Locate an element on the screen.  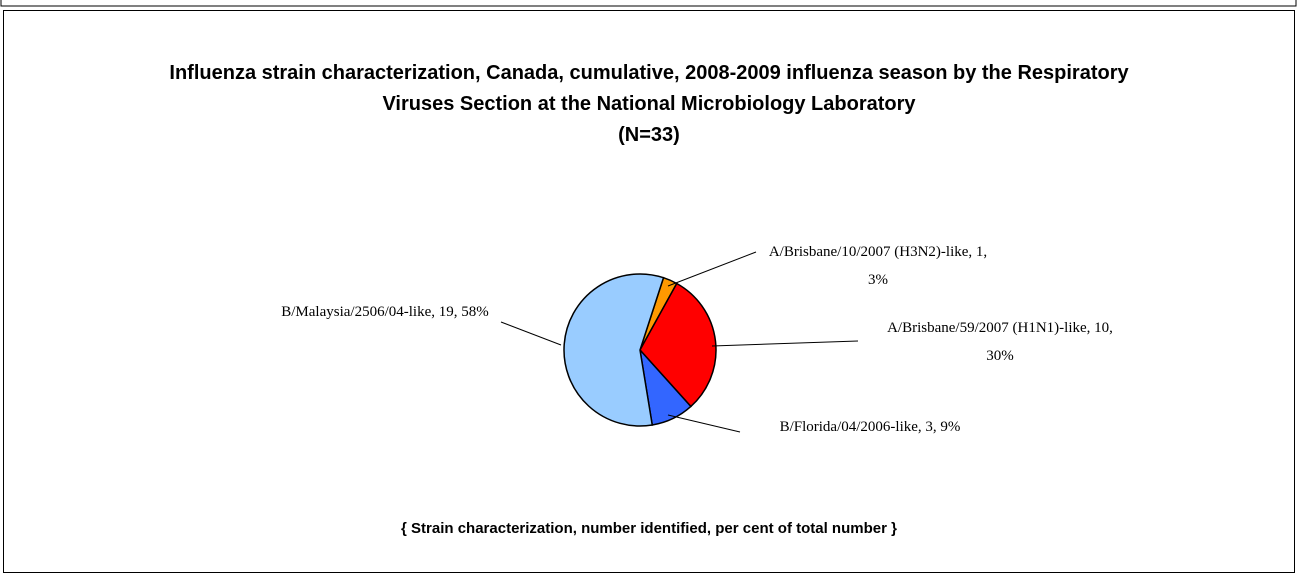
data-label-box: B/Malaysia/2506/04-like, 19, 58% is located at coordinates (385, 312).